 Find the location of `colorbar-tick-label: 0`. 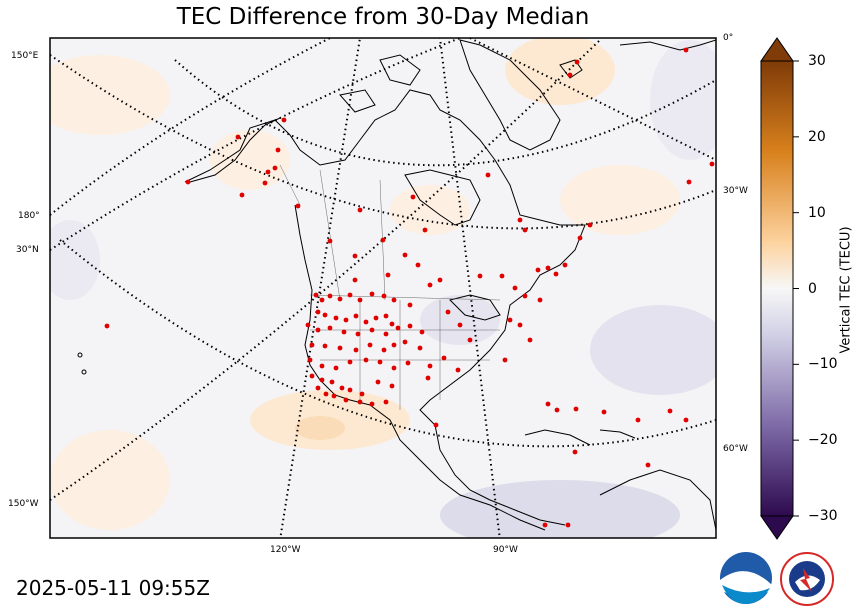

colorbar-tick-label: 0 is located at coordinates (812, 288).